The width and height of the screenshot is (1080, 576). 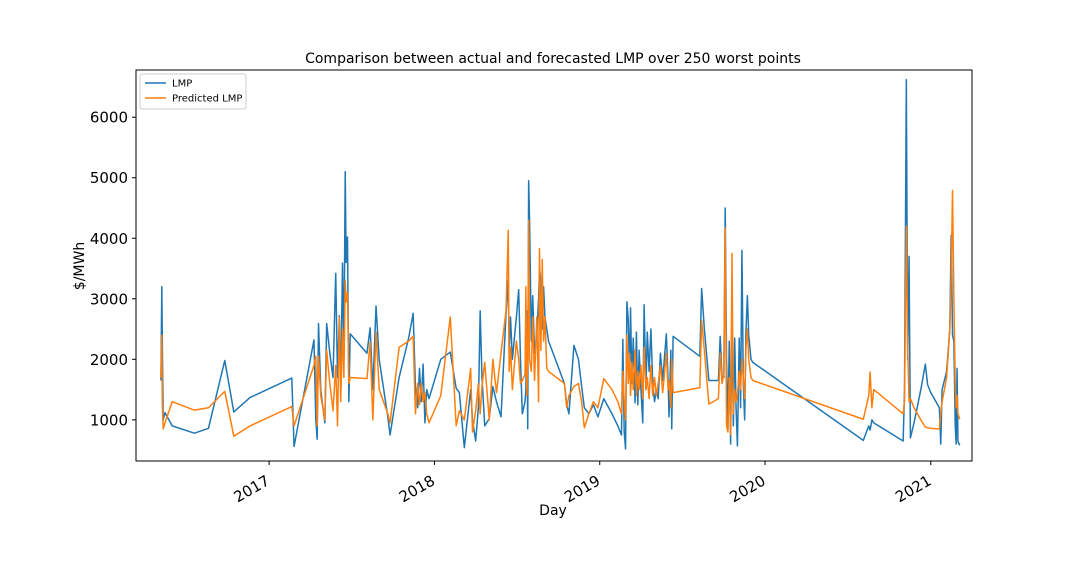 What do you see at coordinates (109, 299) in the screenshot?
I see `y-tick-label: 3000` at bounding box center [109, 299].